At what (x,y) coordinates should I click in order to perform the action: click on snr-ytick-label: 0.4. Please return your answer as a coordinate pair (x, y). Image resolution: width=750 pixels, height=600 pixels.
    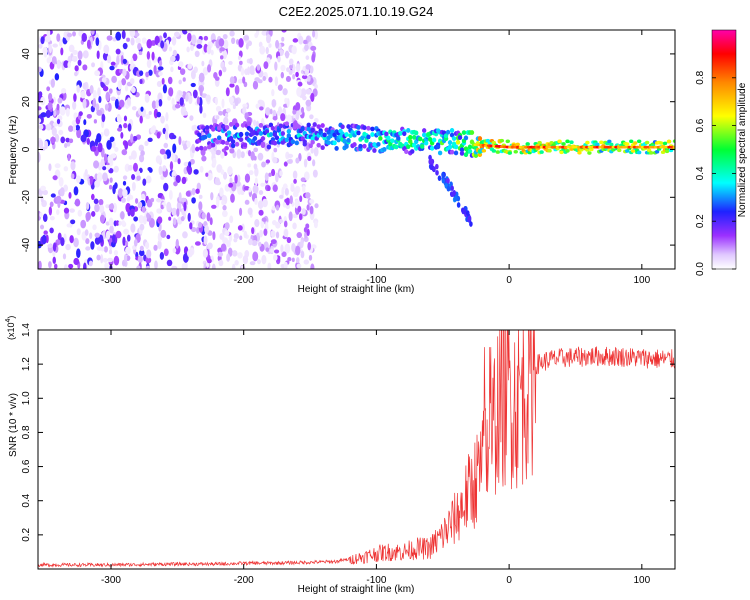
    Looking at the image, I should click on (26, 500).